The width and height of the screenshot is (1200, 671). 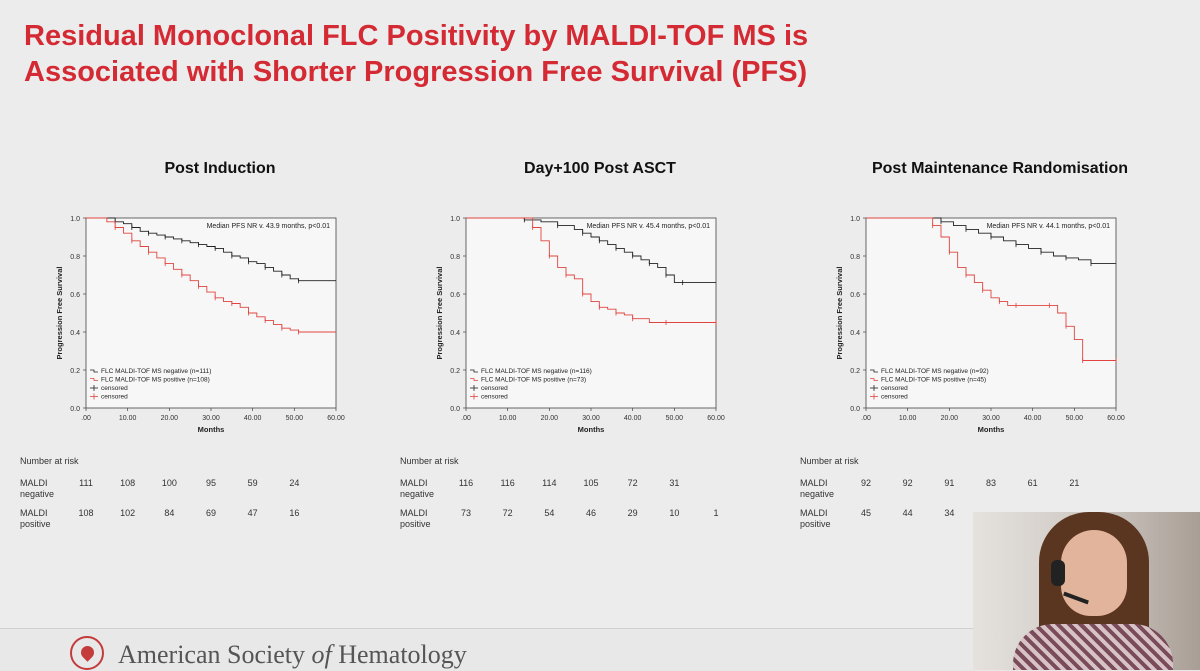 I want to click on risk-count: 100, so click(x=169, y=483).